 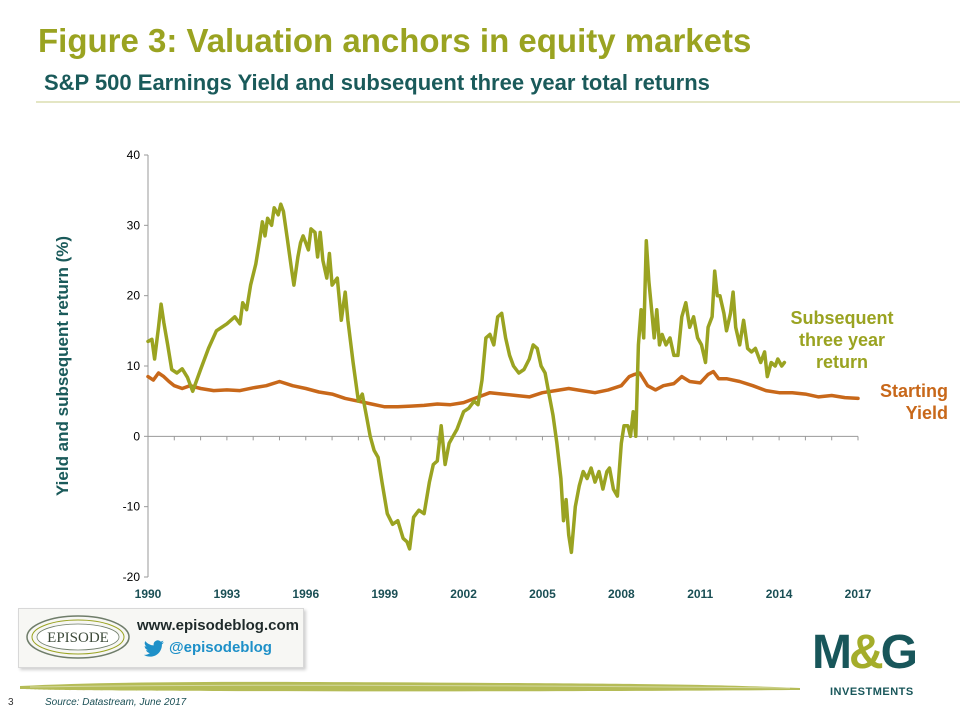 What do you see at coordinates (700, 594) in the screenshot?
I see `x-tick-label: 2011` at bounding box center [700, 594].